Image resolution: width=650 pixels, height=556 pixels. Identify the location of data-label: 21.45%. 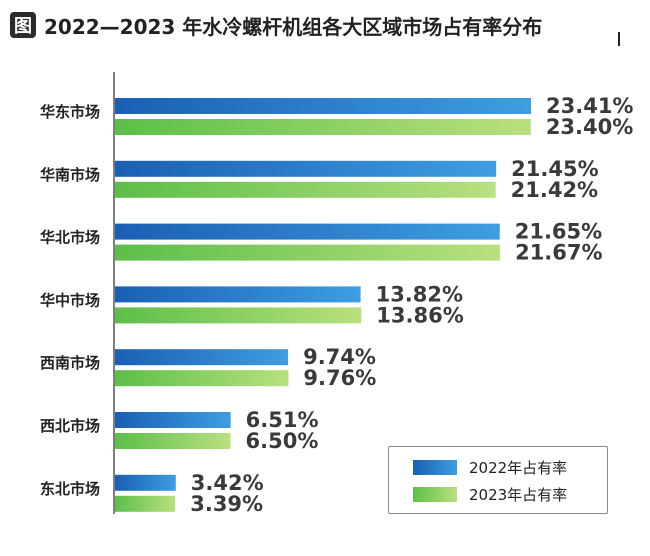
(554, 169).